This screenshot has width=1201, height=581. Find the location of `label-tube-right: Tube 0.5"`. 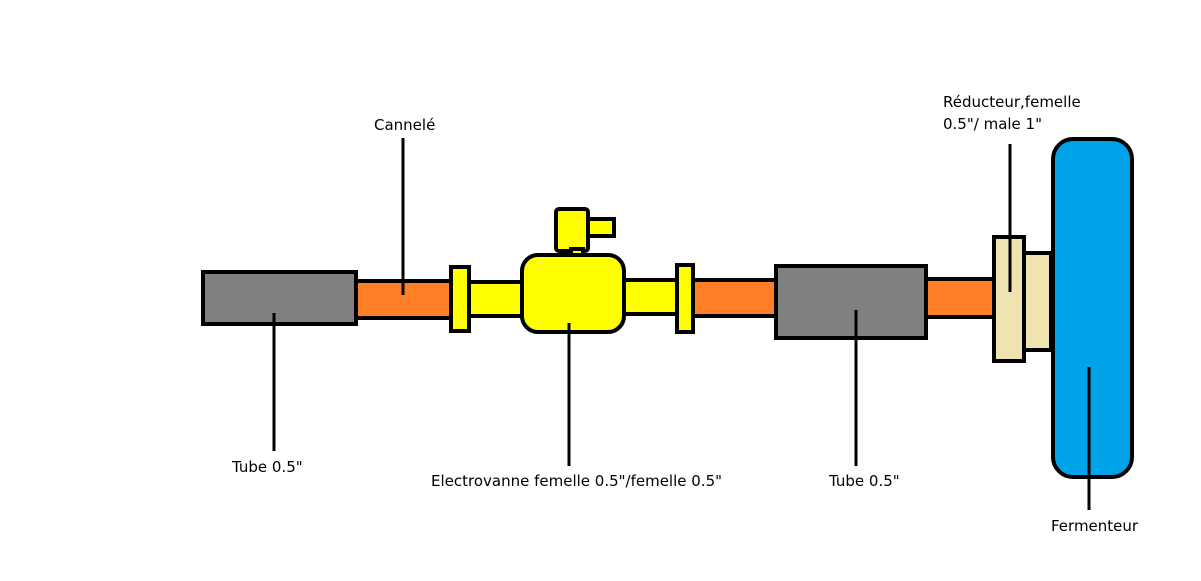

label-tube-right: Tube 0.5" is located at coordinates (864, 481).